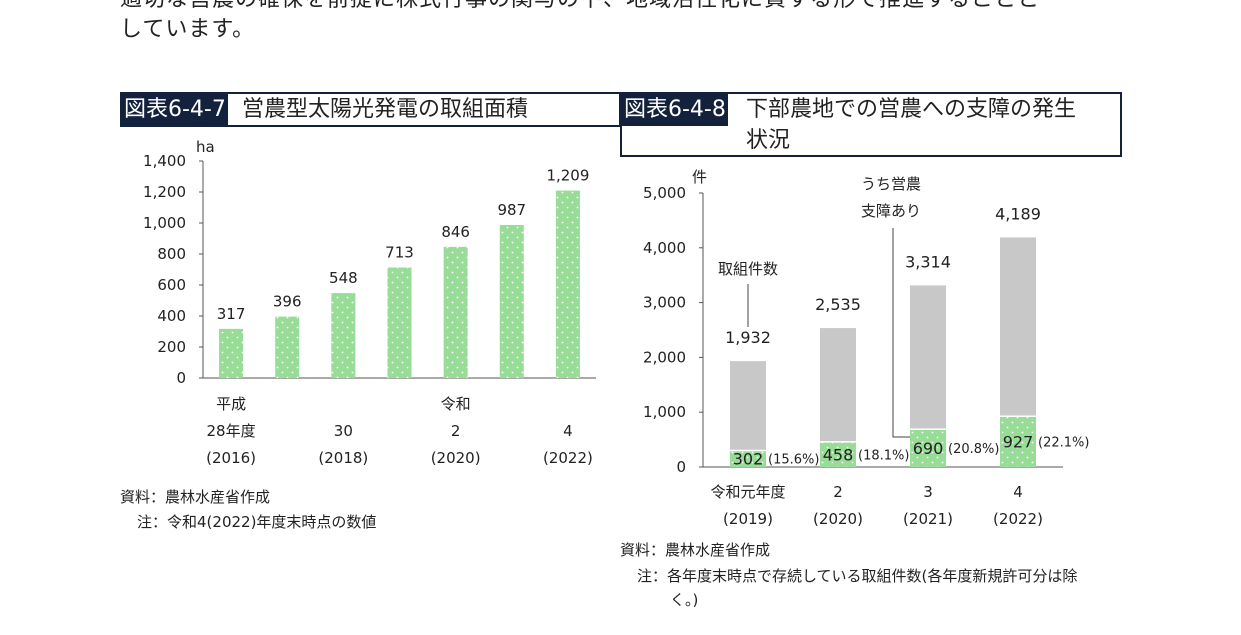  I want to click on note-right-line-2: く。), so click(684, 600).